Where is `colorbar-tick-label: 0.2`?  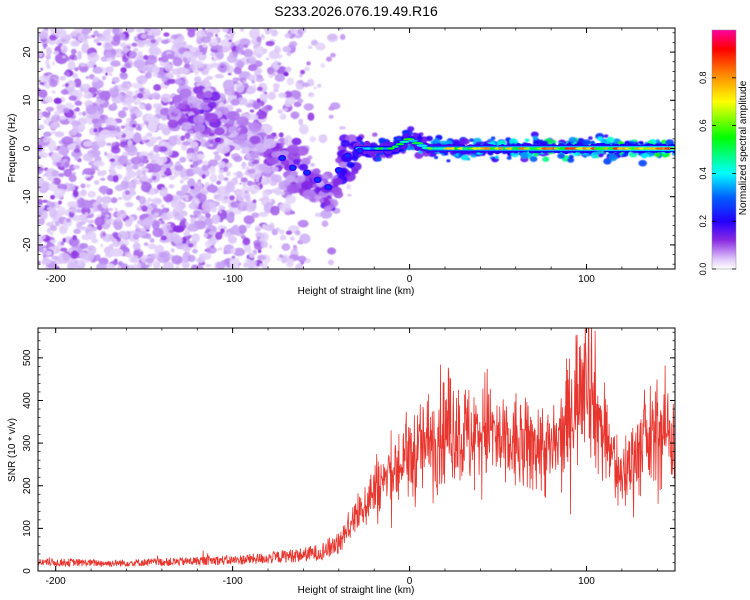 colorbar-tick-label: 0.2 is located at coordinates (703, 221).